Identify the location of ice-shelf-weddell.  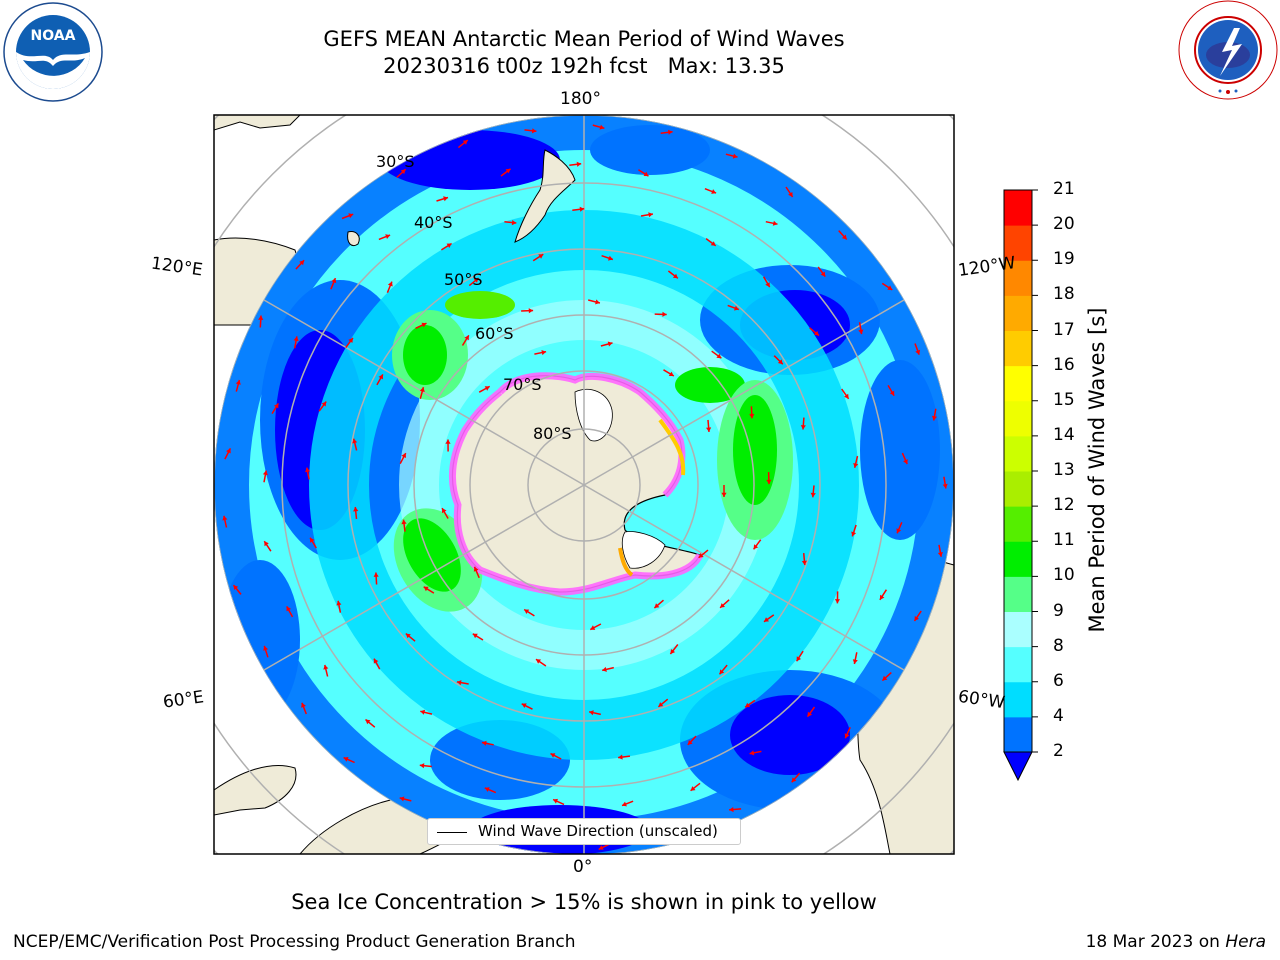
(643, 550).